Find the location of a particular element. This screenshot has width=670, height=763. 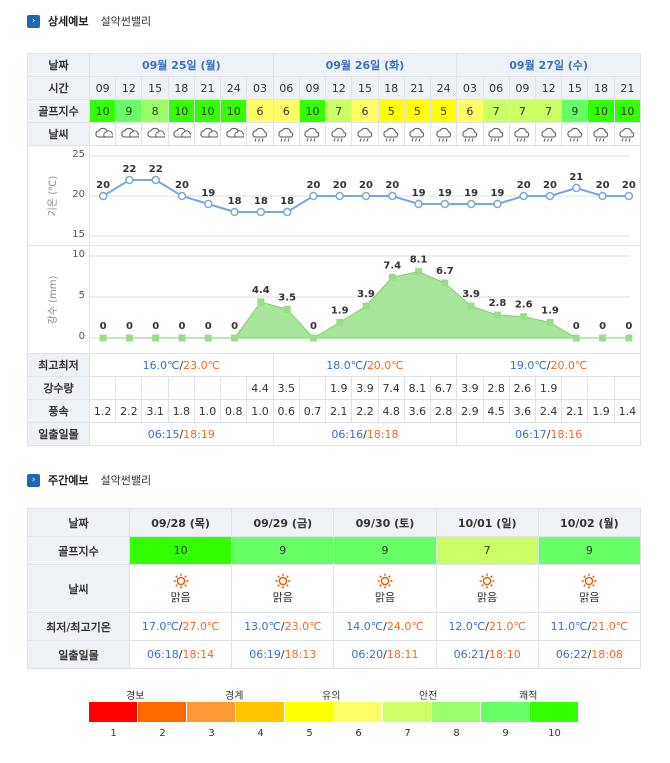

golf-index-row: 골프지수 10 9 8 10 10 10 6 6 10 7 6 5 5 5 6 7 7 7 9 10 10 is located at coordinates (334, 111).